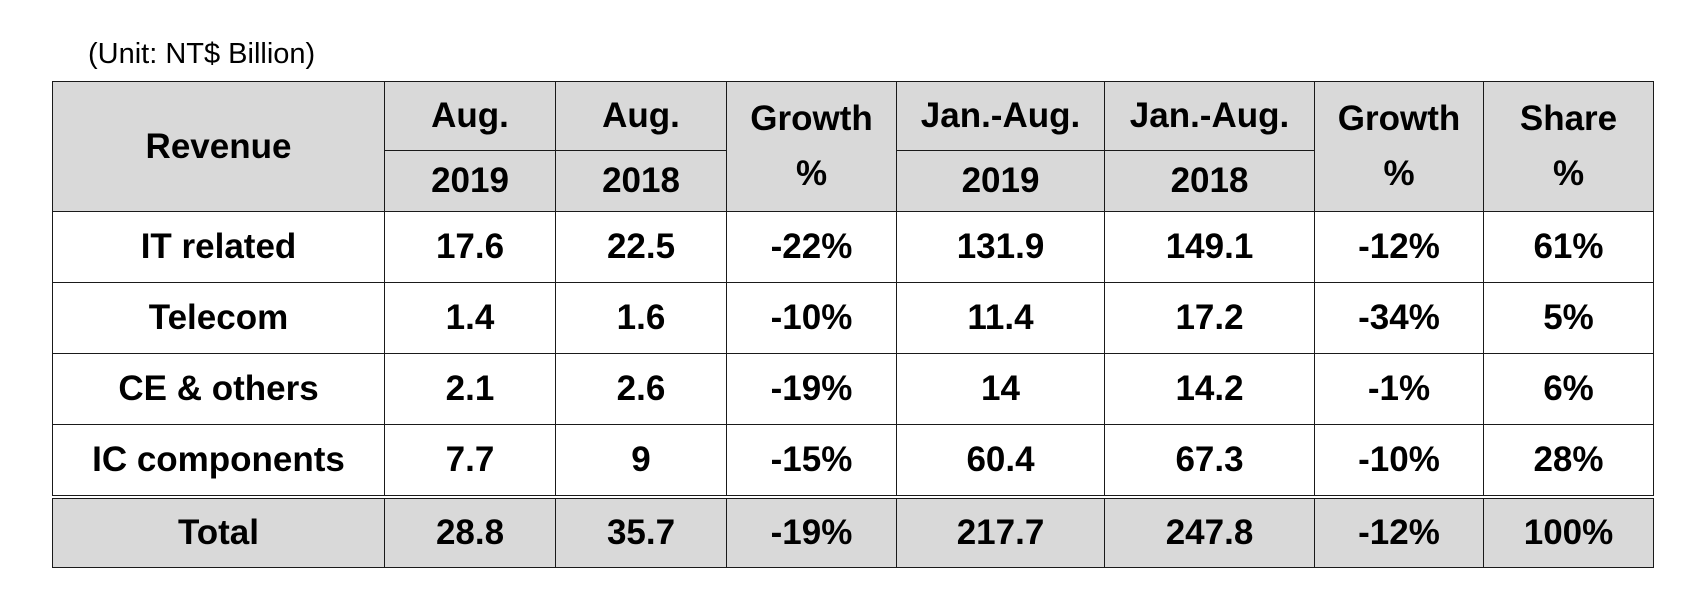 This screenshot has width=1701, height=608. I want to click on header-share-top: Share, so click(1568, 119).